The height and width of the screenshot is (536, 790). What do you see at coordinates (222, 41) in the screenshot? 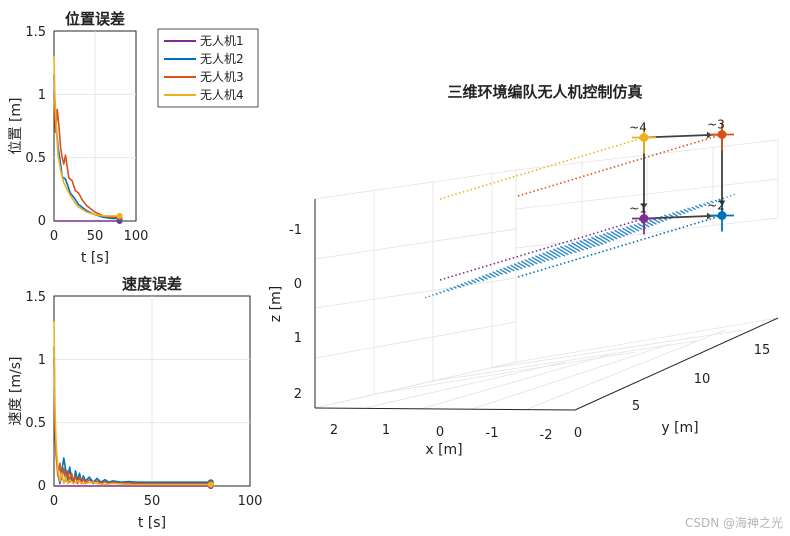
I see `legend-label-uav1: 无人机1` at bounding box center [222, 41].